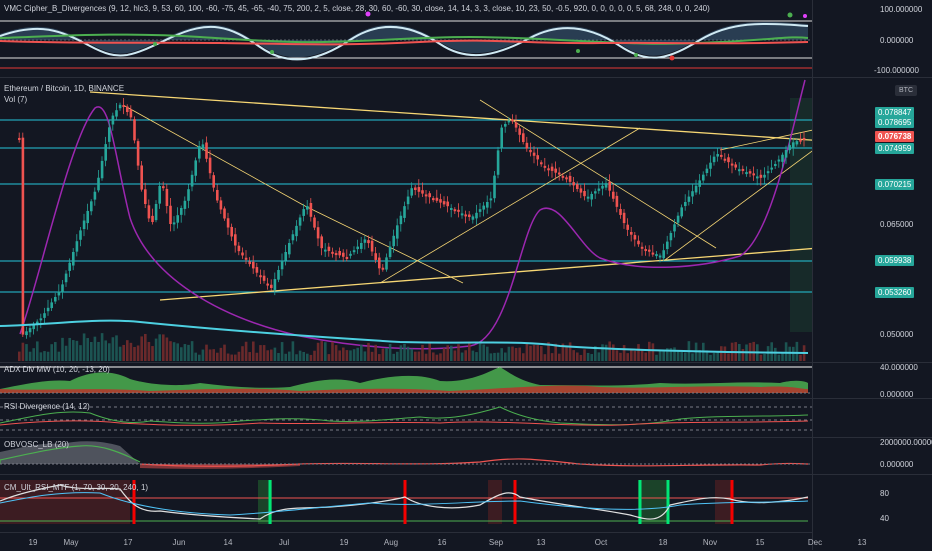 Image resolution: width=932 pixels, height=551 pixels. I want to click on price-scale-axis, so click(872, 275).